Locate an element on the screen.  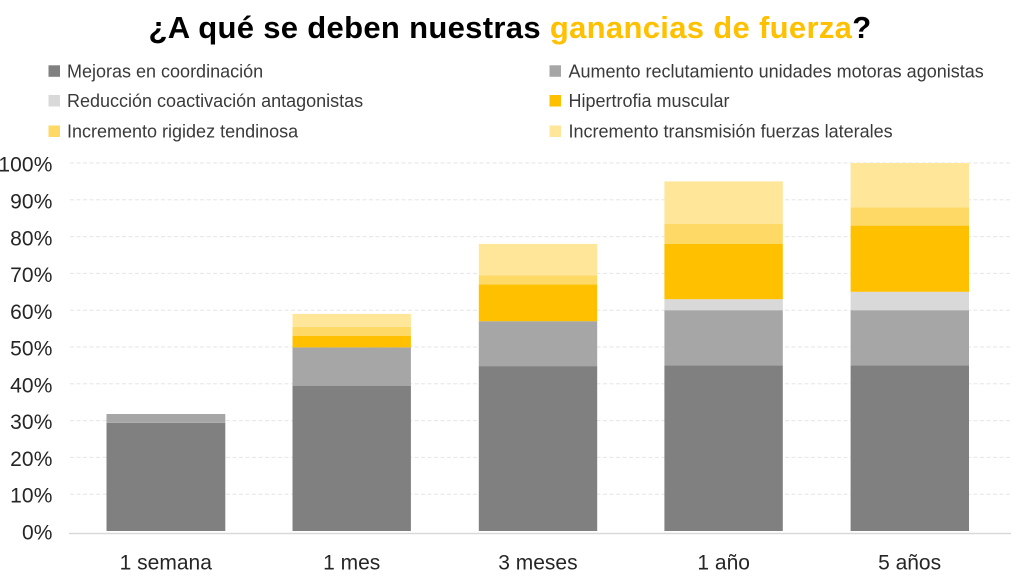
svg-text: 30% is located at coordinates (31, 422).